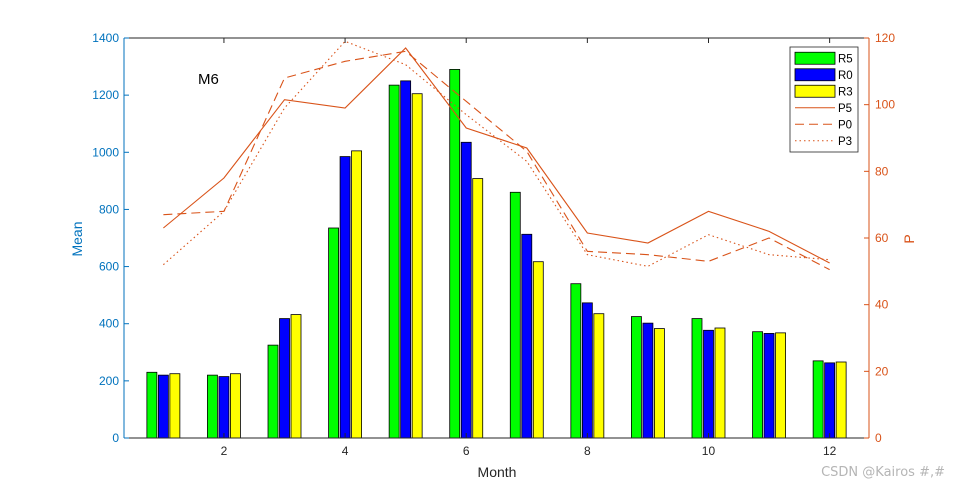  Describe the element at coordinates (885, 38) in the screenshot. I see `y-right-tick-label-120: 120` at that location.